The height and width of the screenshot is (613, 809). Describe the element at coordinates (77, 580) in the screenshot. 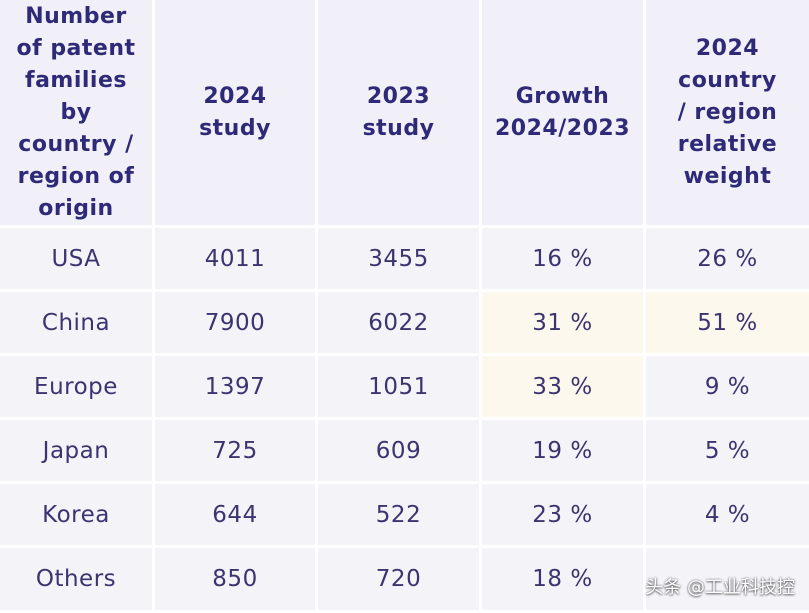

I see `region-cell: Others` at that location.